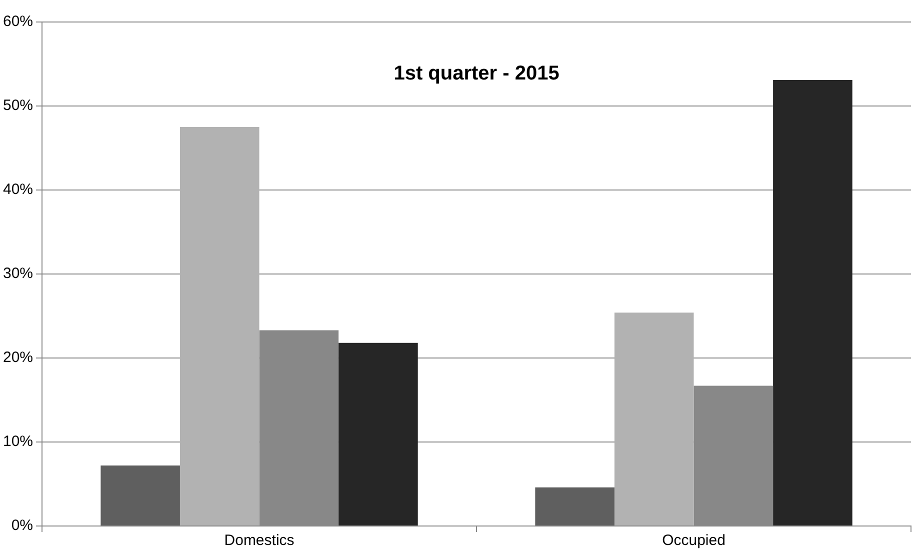 Image resolution: width=912 pixels, height=550 pixels. What do you see at coordinates (259, 541) in the screenshot?
I see `x-tick-label: Domestics` at bounding box center [259, 541].